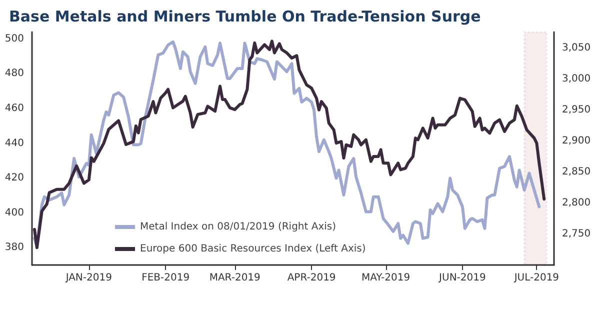 This screenshot has width=600, height=311. What do you see at coordinates (245, 17) in the screenshot?
I see `chart-title: Base Metals and Miners Tumble On Trade-Tension Surge` at bounding box center [245, 17].